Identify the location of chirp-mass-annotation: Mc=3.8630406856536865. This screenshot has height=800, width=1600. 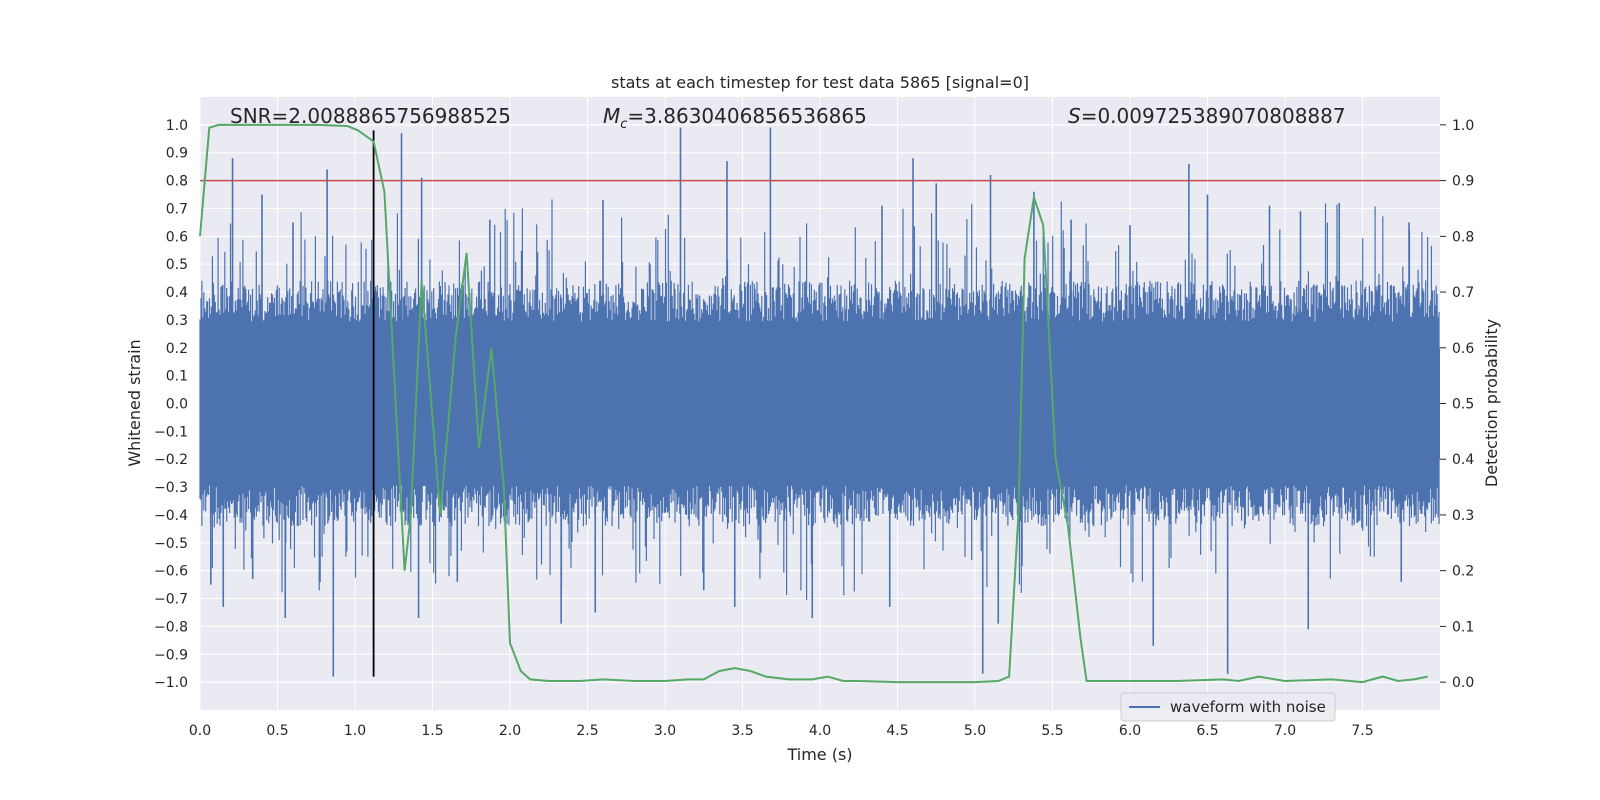
(735, 118).